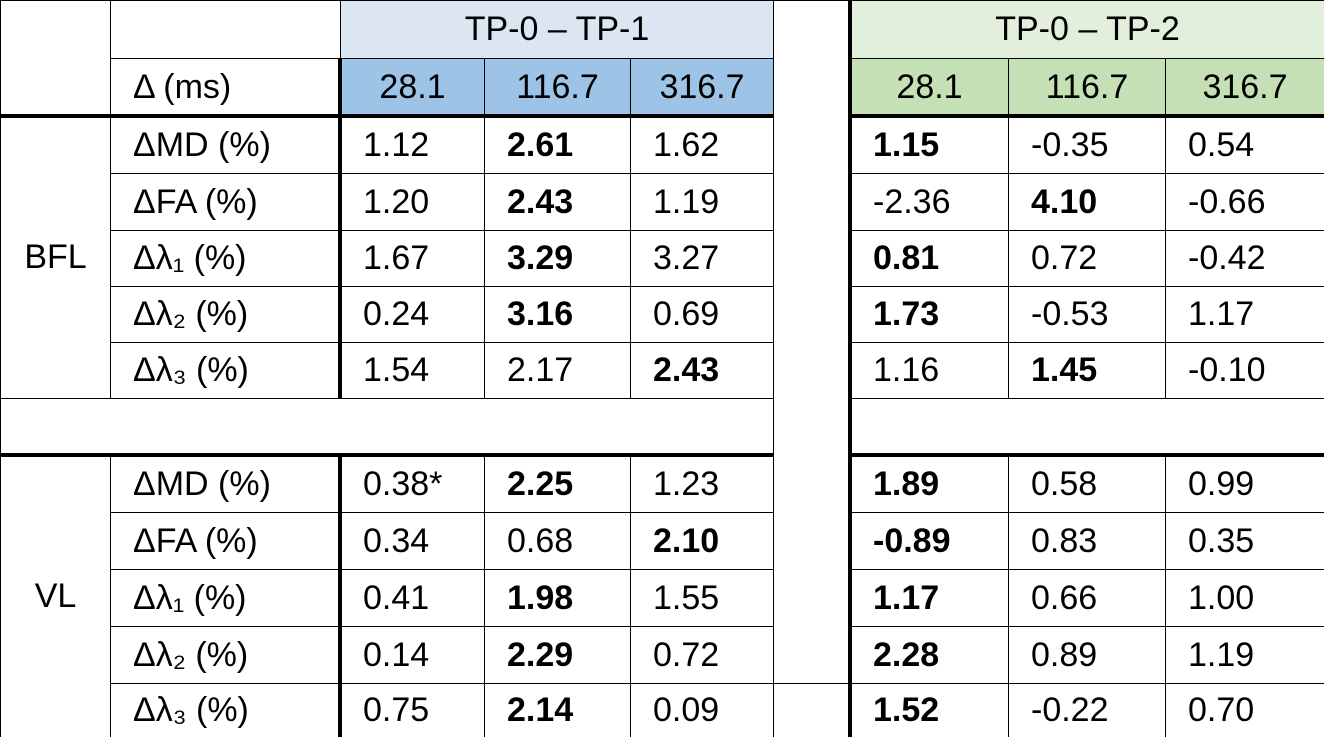  Describe the element at coordinates (1087, 541) in the screenshot. I see `value: 0.83` at that location.